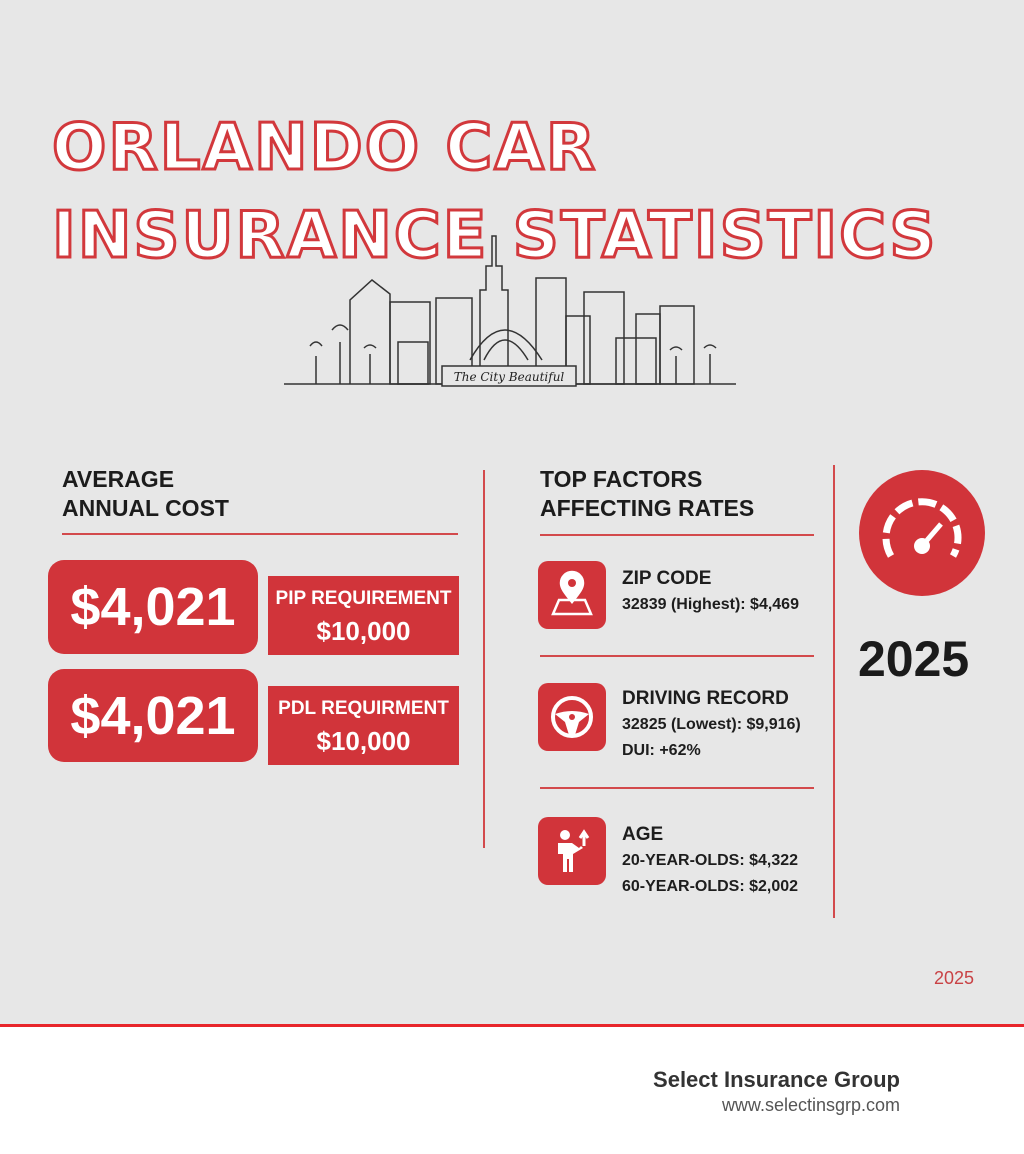 This screenshot has width=1024, height=1154. Describe the element at coordinates (667, 578) in the screenshot. I see `factor-title: ZIP CODE` at that location.